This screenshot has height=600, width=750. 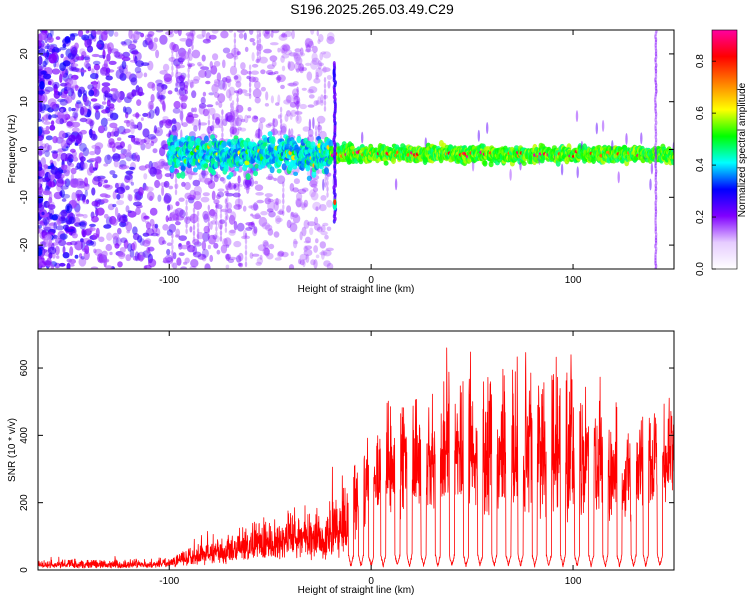 What do you see at coordinates (372, 9) in the screenshot?
I see `figure-title: S196.2025.265.03.49.C29` at bounding box center [372, 9].